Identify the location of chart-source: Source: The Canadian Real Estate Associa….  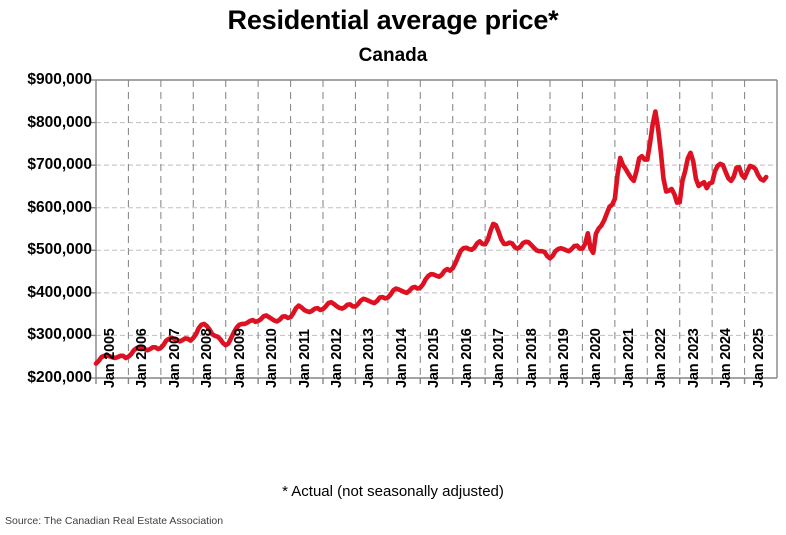
(114, 521).